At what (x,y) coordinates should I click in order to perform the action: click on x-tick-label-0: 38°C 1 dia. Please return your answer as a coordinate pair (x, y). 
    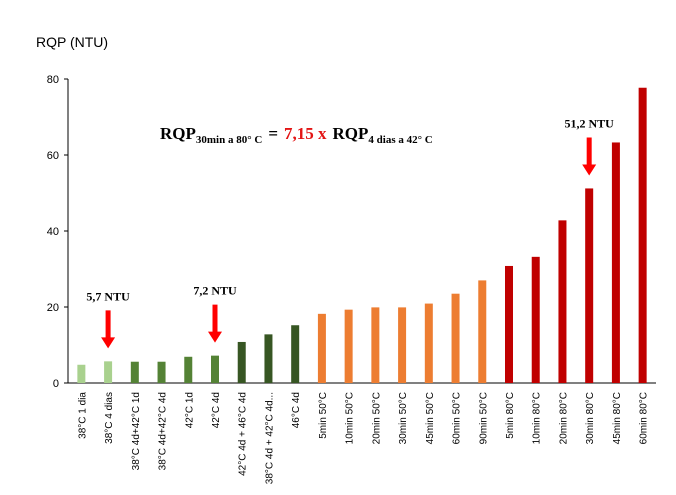
    Looking at the image, I should click on (82, 415).